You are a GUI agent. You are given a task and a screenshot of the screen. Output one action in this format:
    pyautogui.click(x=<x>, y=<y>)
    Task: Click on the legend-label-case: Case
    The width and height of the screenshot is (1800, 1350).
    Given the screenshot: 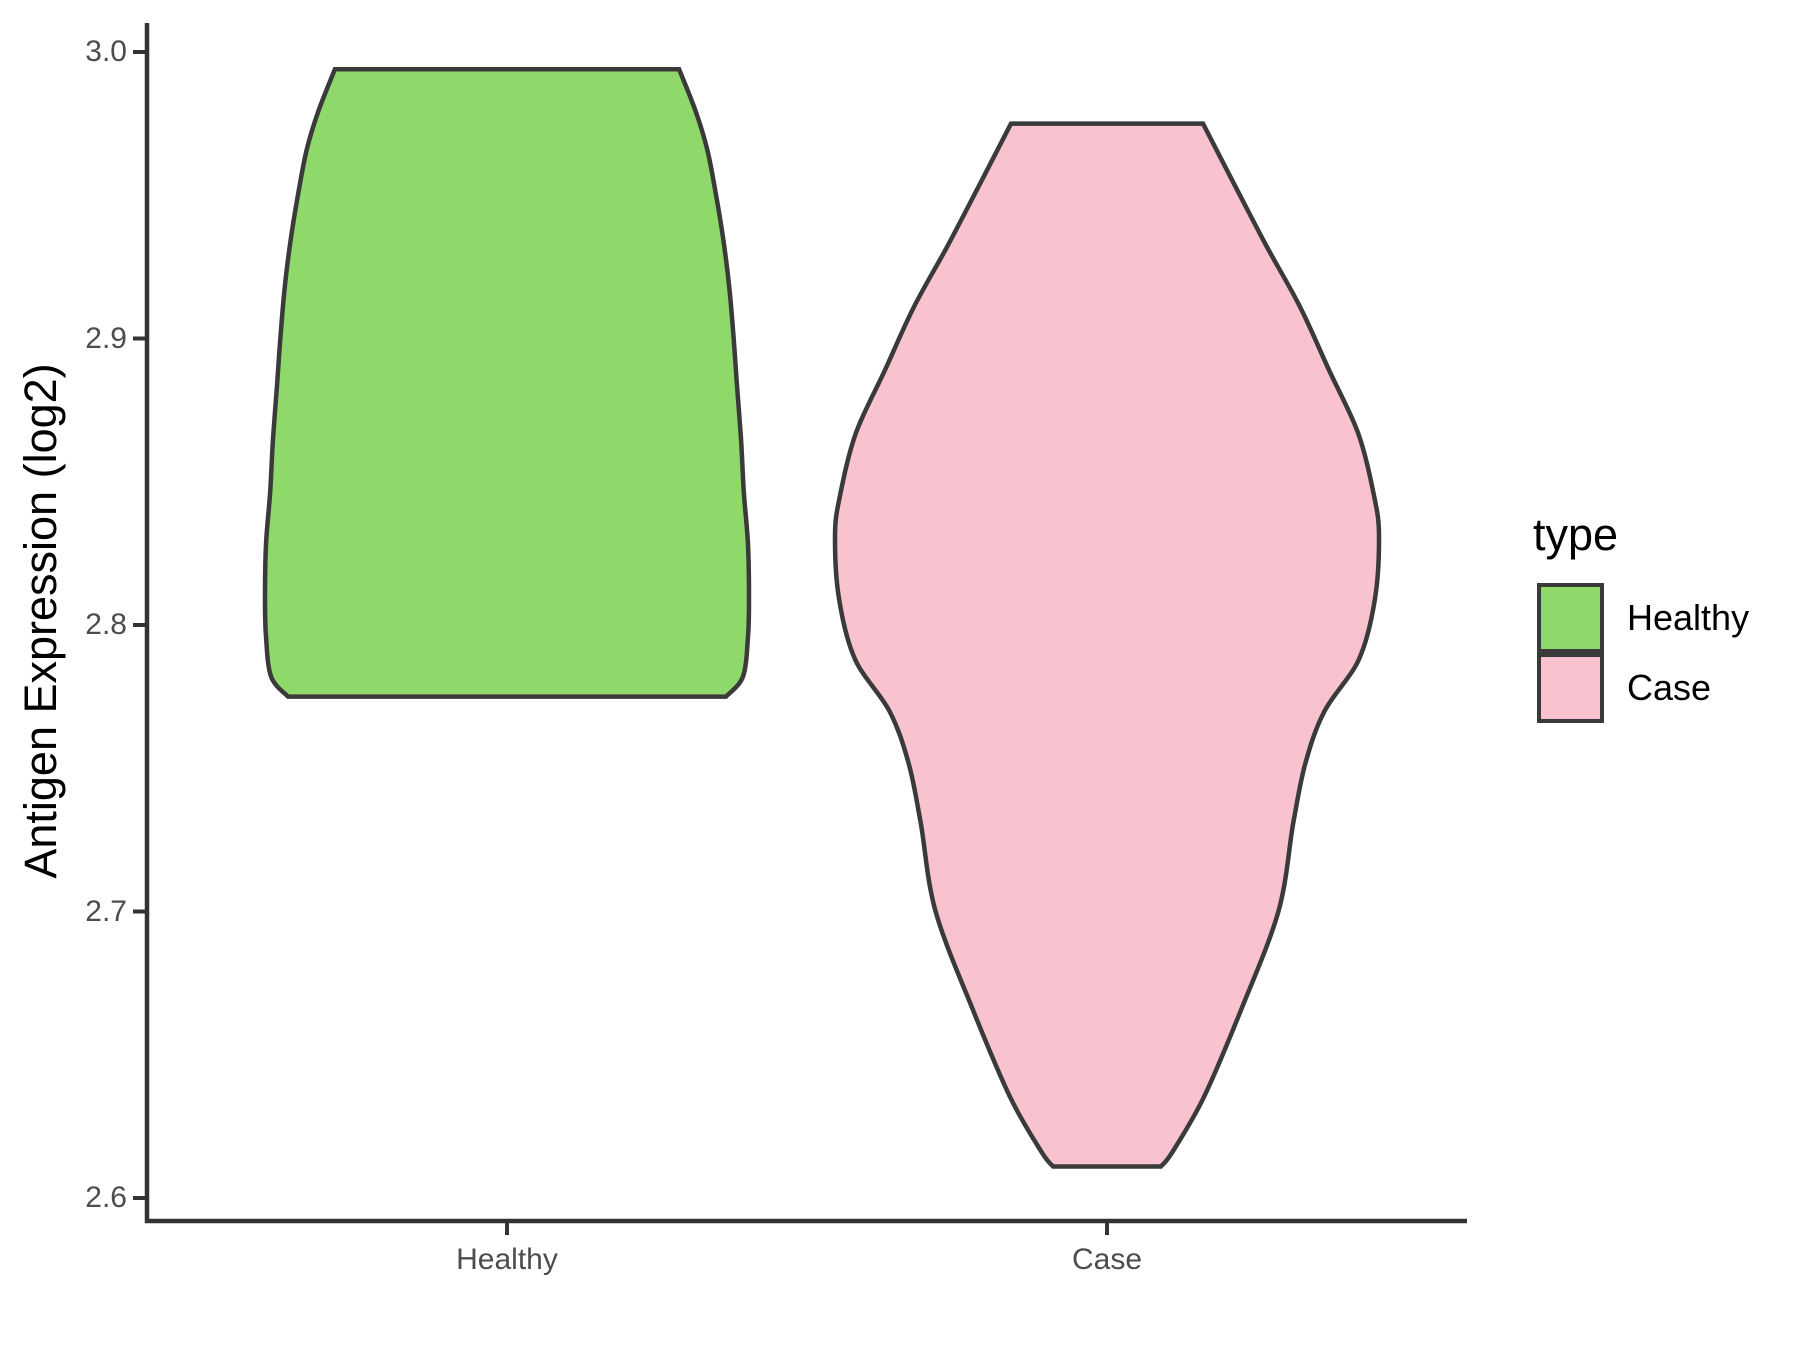 What is the action you would take?
    pyautogui.click(x=1669, y=687)
    